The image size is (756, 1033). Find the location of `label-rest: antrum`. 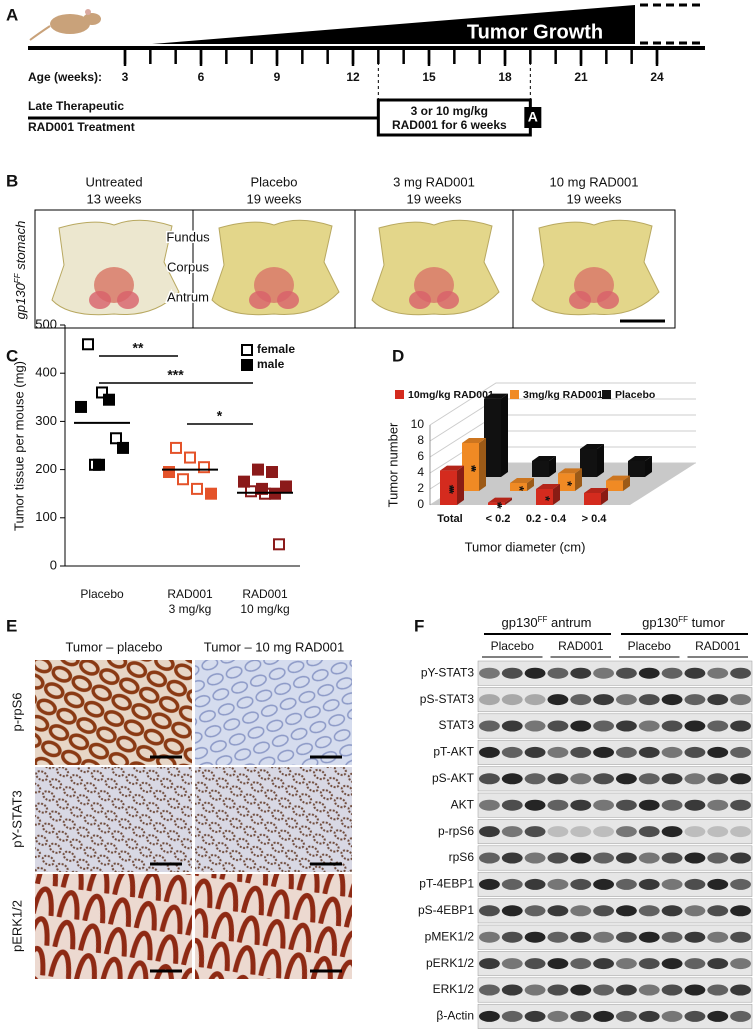

label-rest: antrum is located at coordinates (569, 622).